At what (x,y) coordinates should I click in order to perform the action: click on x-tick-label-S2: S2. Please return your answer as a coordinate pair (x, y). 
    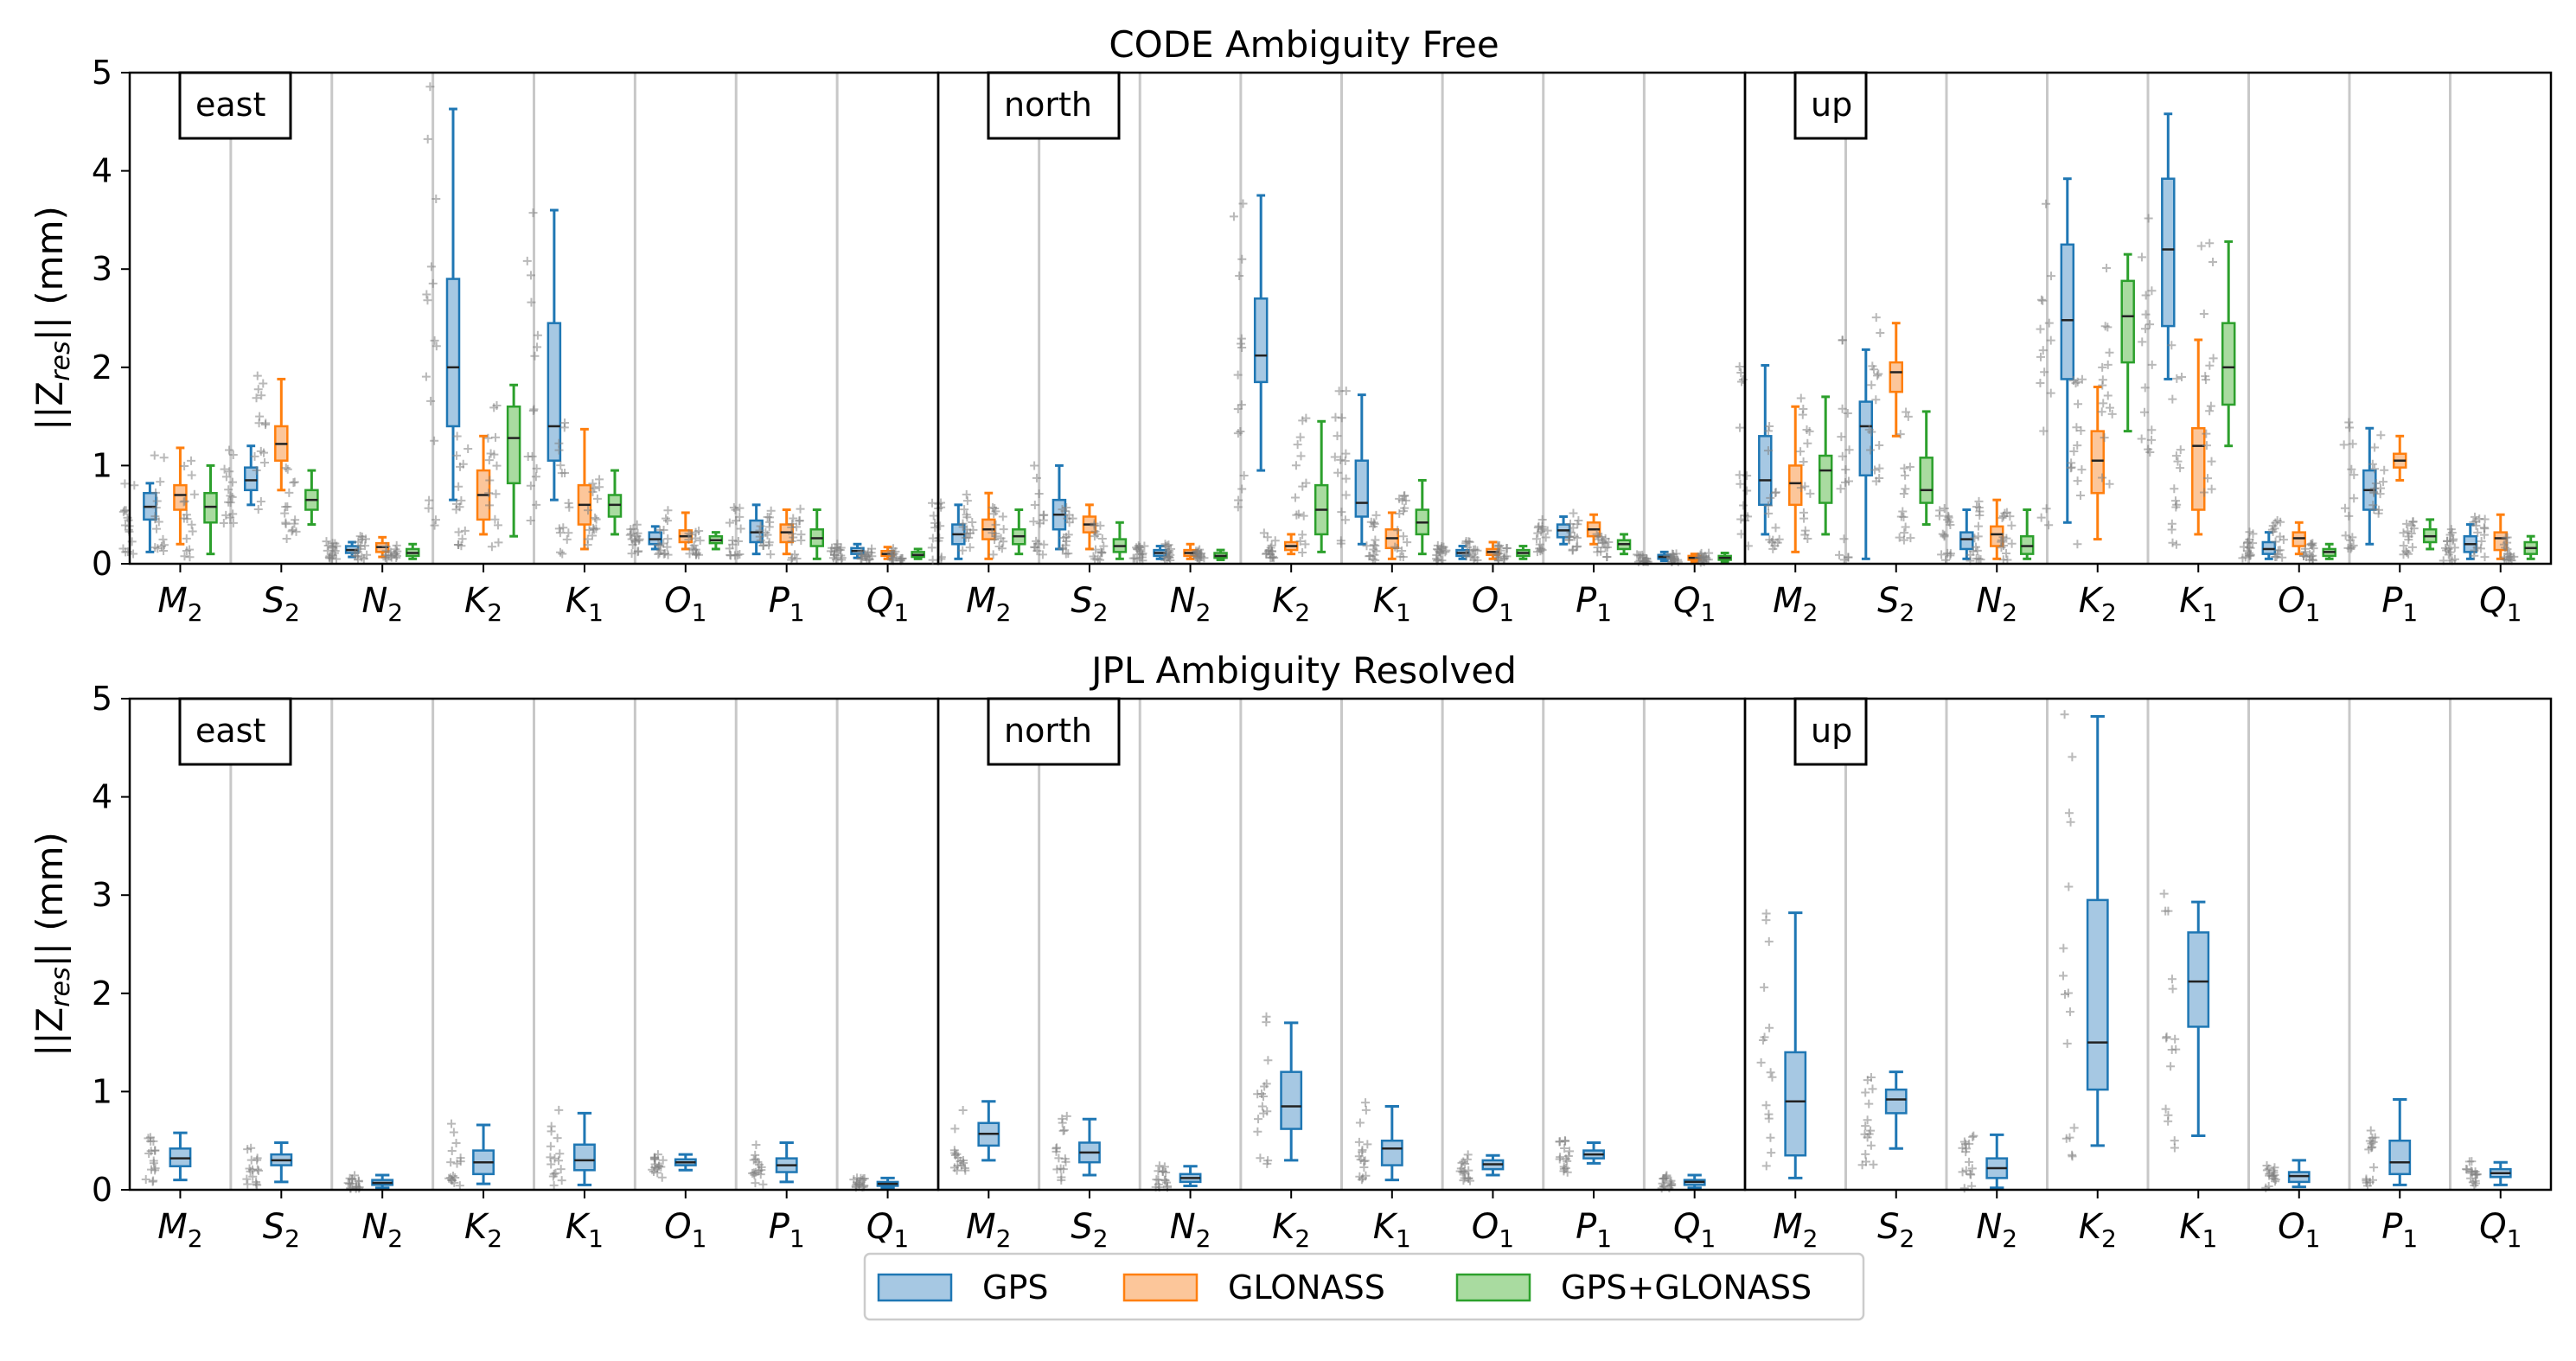
    Looking at the image, I should click on (1090, 1230).